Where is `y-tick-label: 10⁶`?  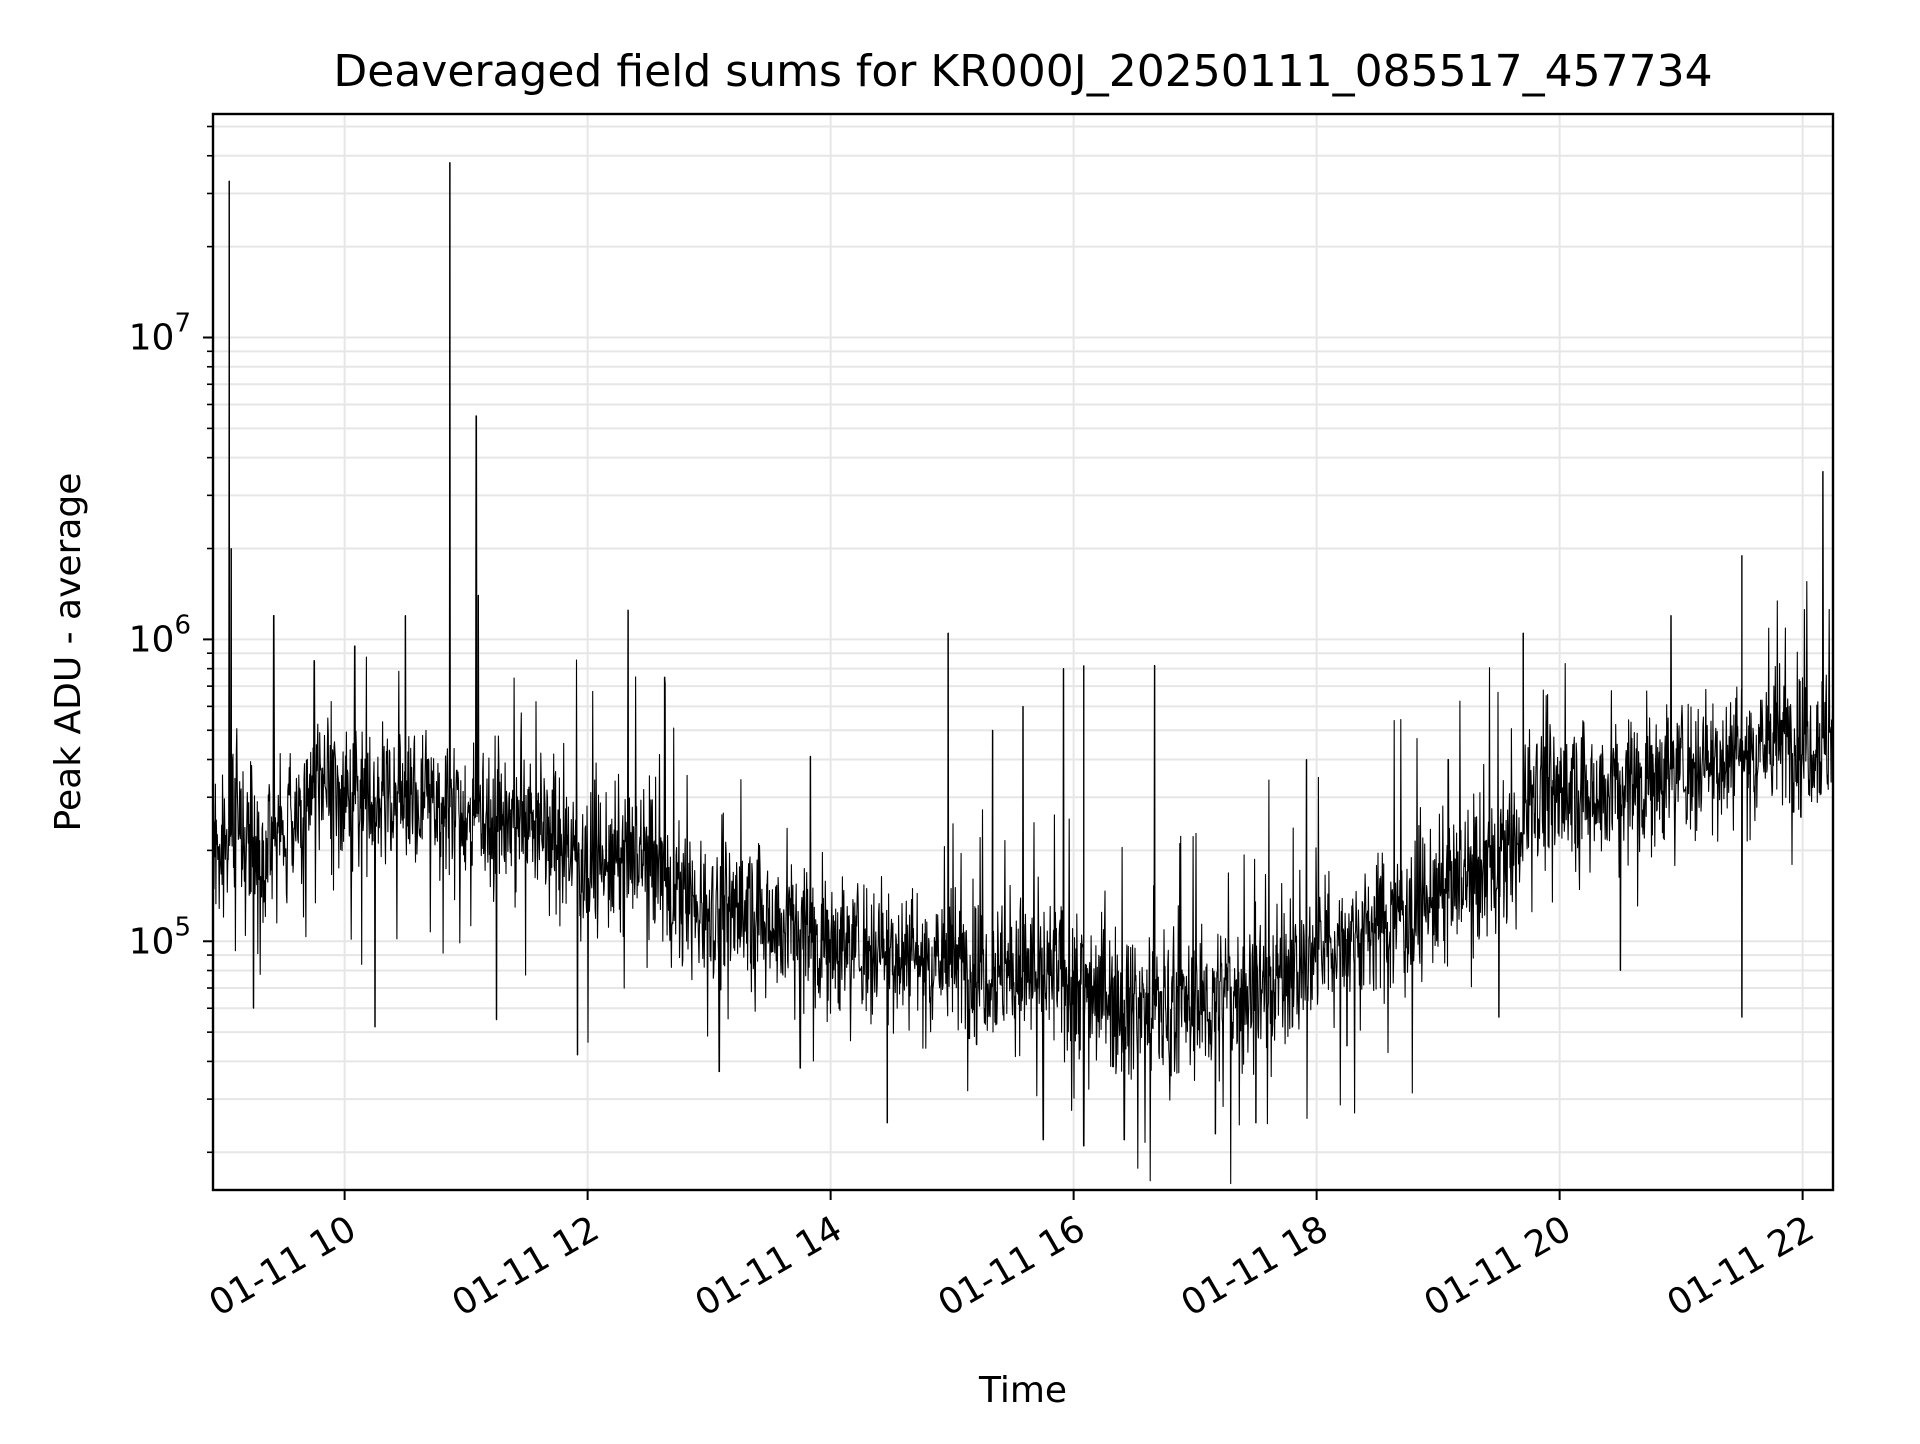 y-tick-label: 10⁶ is located at coordinates (160, 635).